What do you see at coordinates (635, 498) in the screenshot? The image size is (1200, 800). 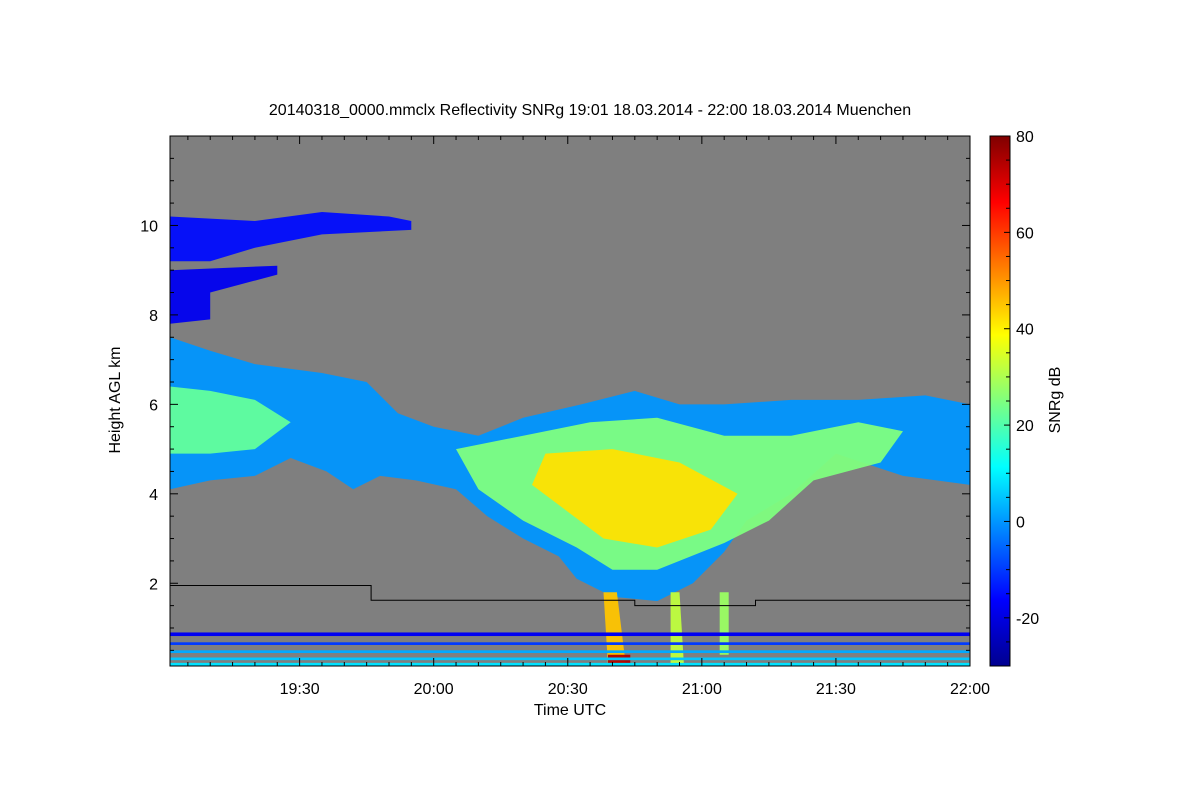 I see `echo-convective-core` at bounding box center [635, 498].